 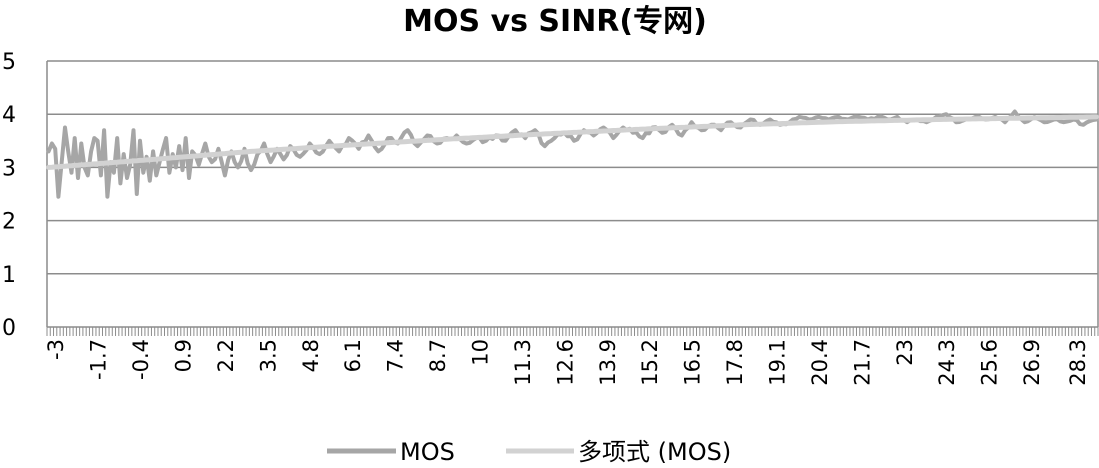 I want to click on x-tick-label: 12.6, so click(x=565, y=362).